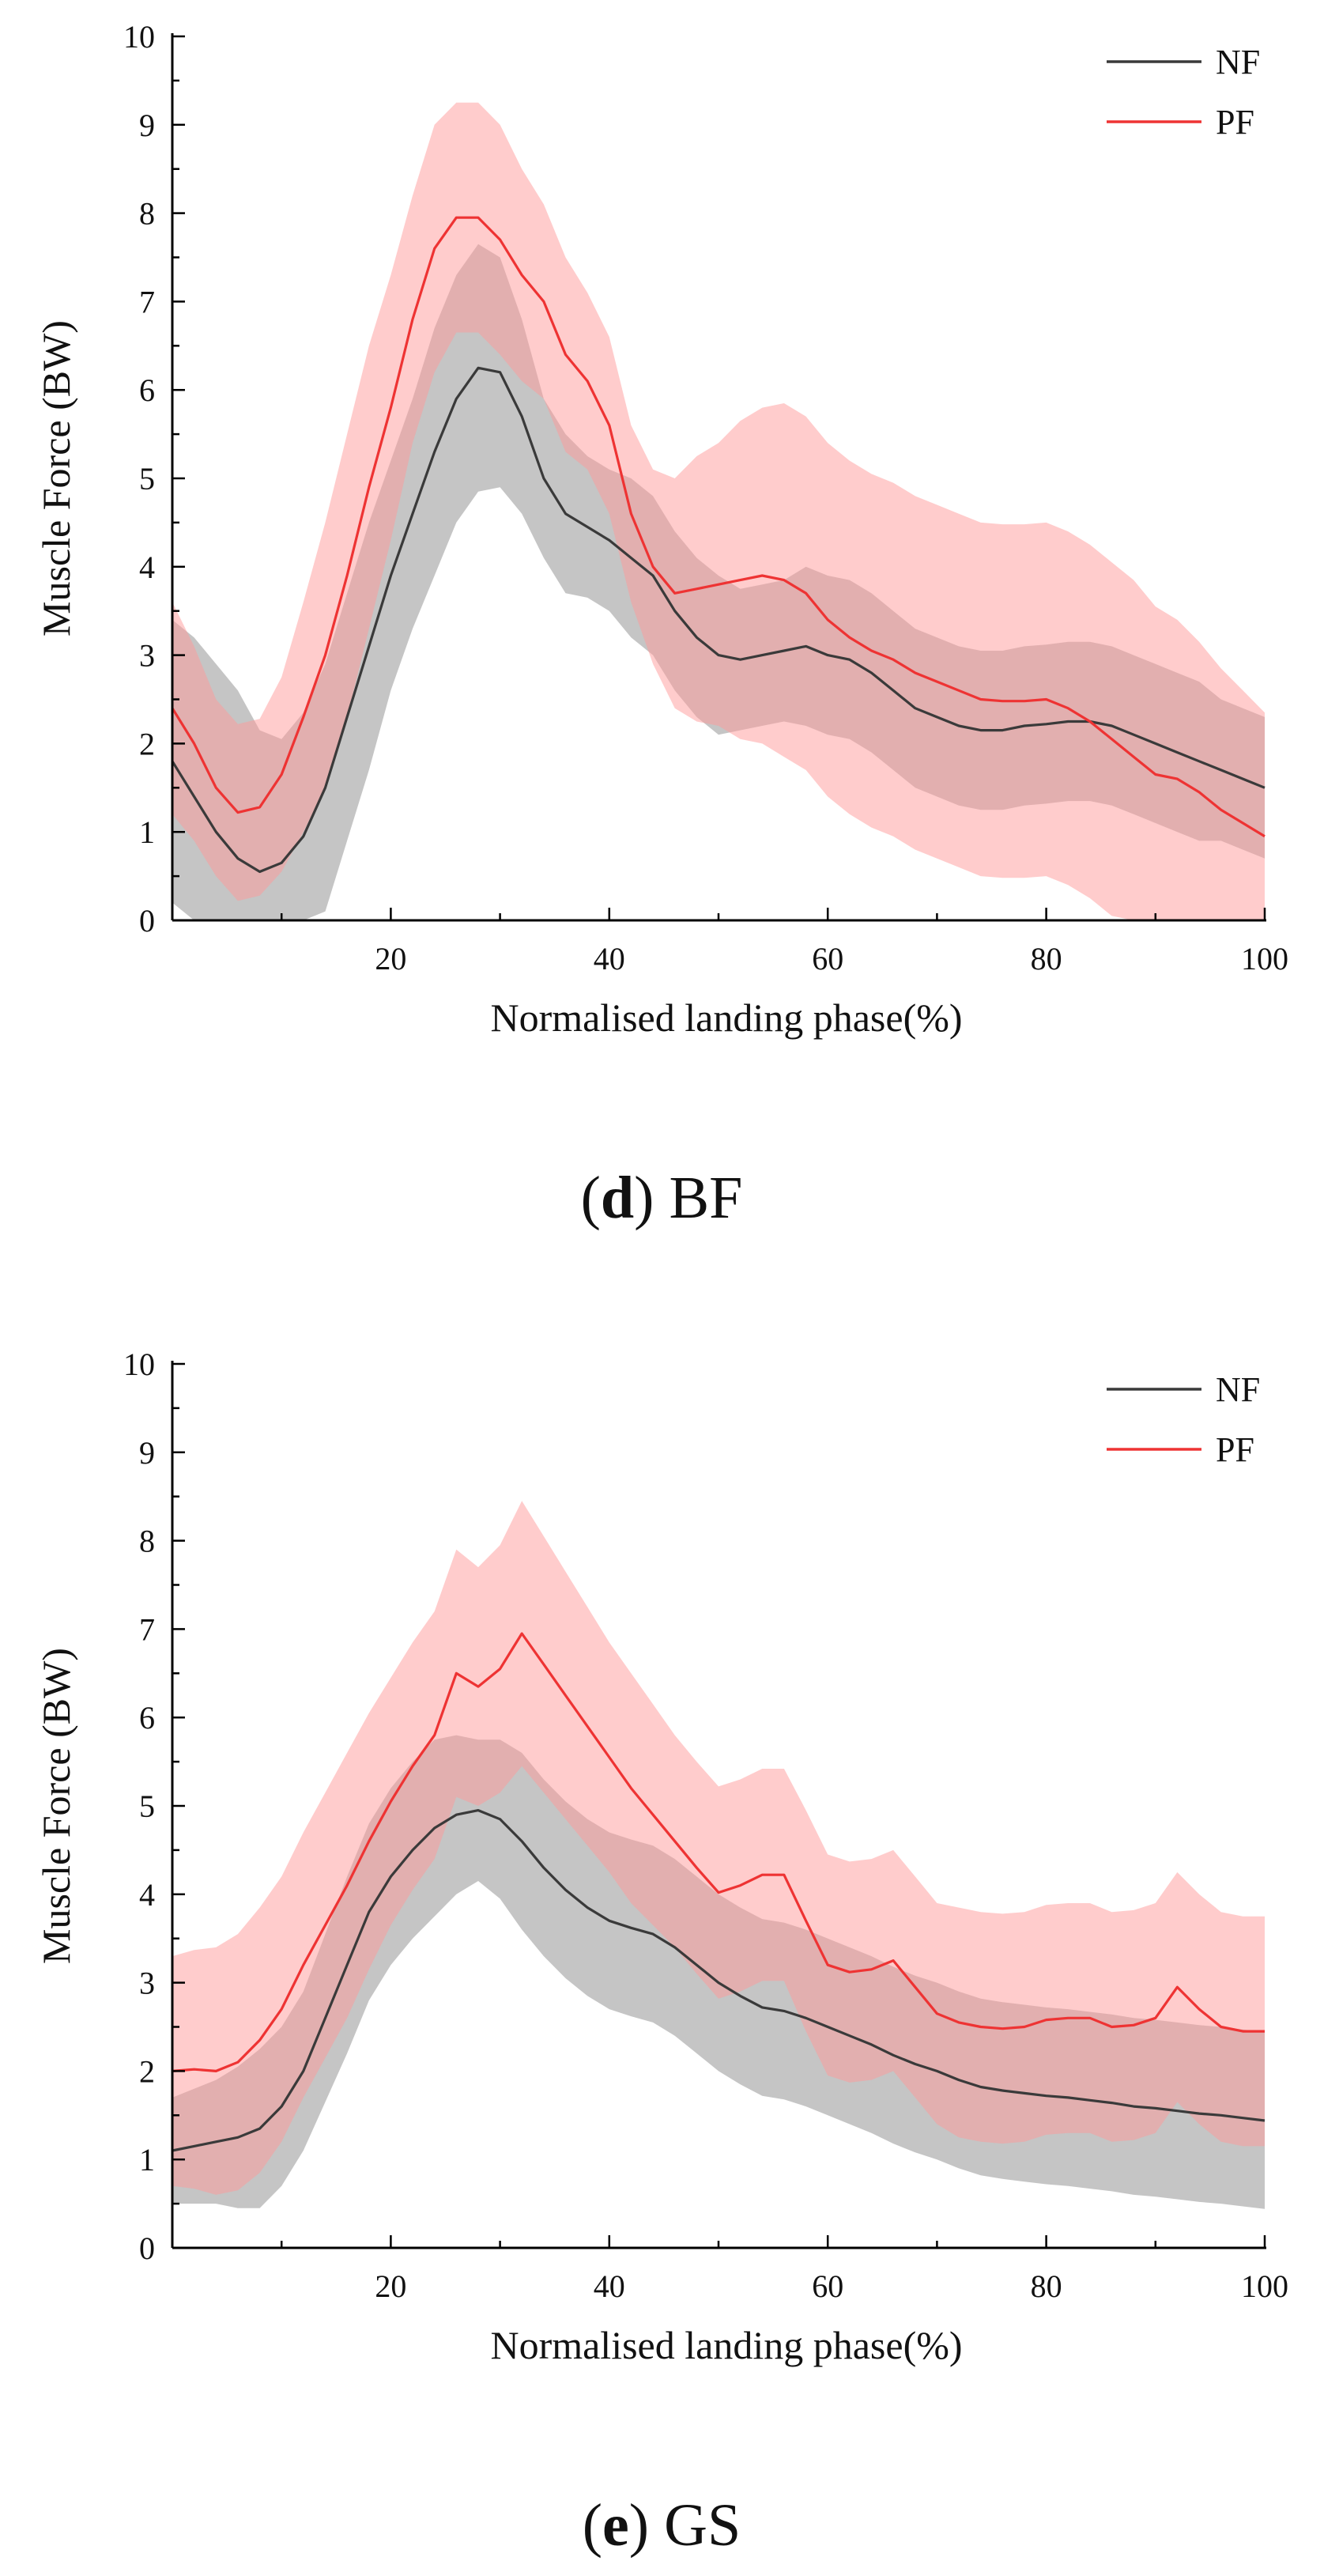  What do you see at coordinates (702, 2525) in the screenshot?
I see `caption-muscle: GS` at bounding box center [702, 2525].